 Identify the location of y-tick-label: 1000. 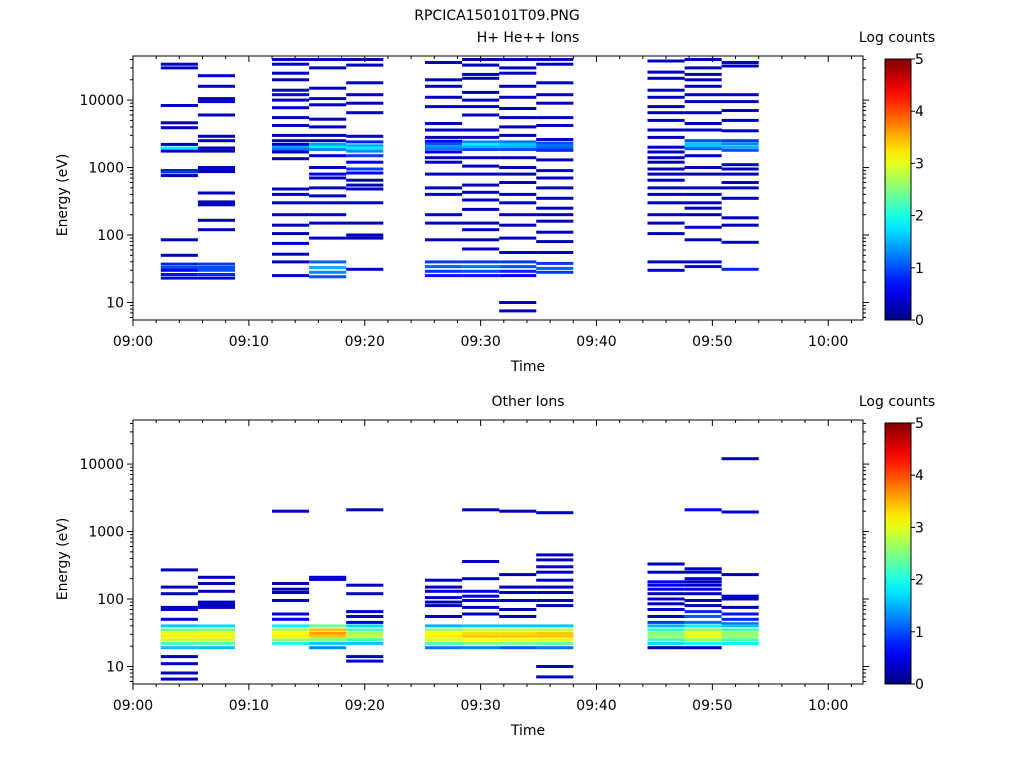
(106, 533).